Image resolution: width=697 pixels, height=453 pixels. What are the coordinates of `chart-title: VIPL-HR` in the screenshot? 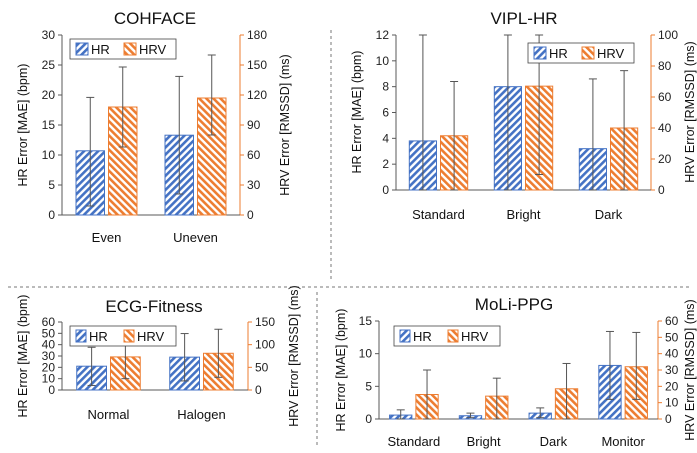 It's located at (523, 18).